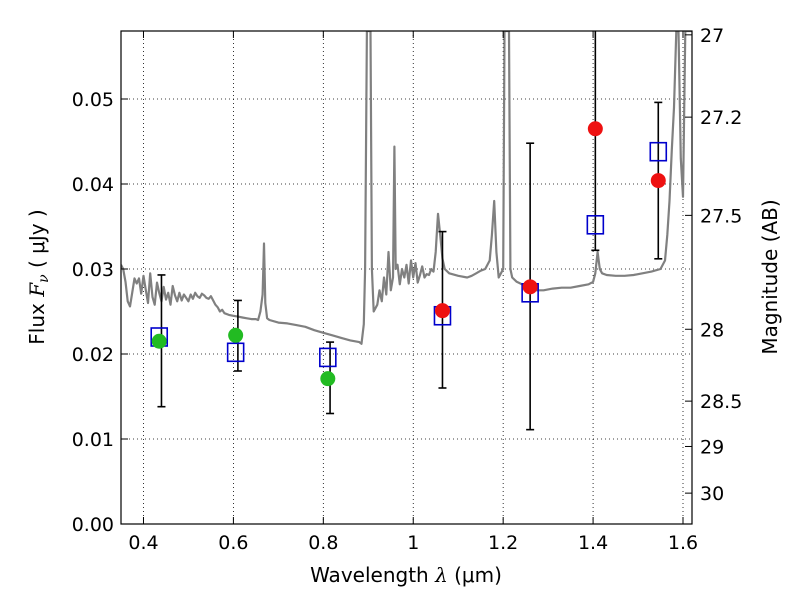  Describe the element at coordinates (721, 118) in the screenshot. I see `y2-tick-label: 27.2` at that location.